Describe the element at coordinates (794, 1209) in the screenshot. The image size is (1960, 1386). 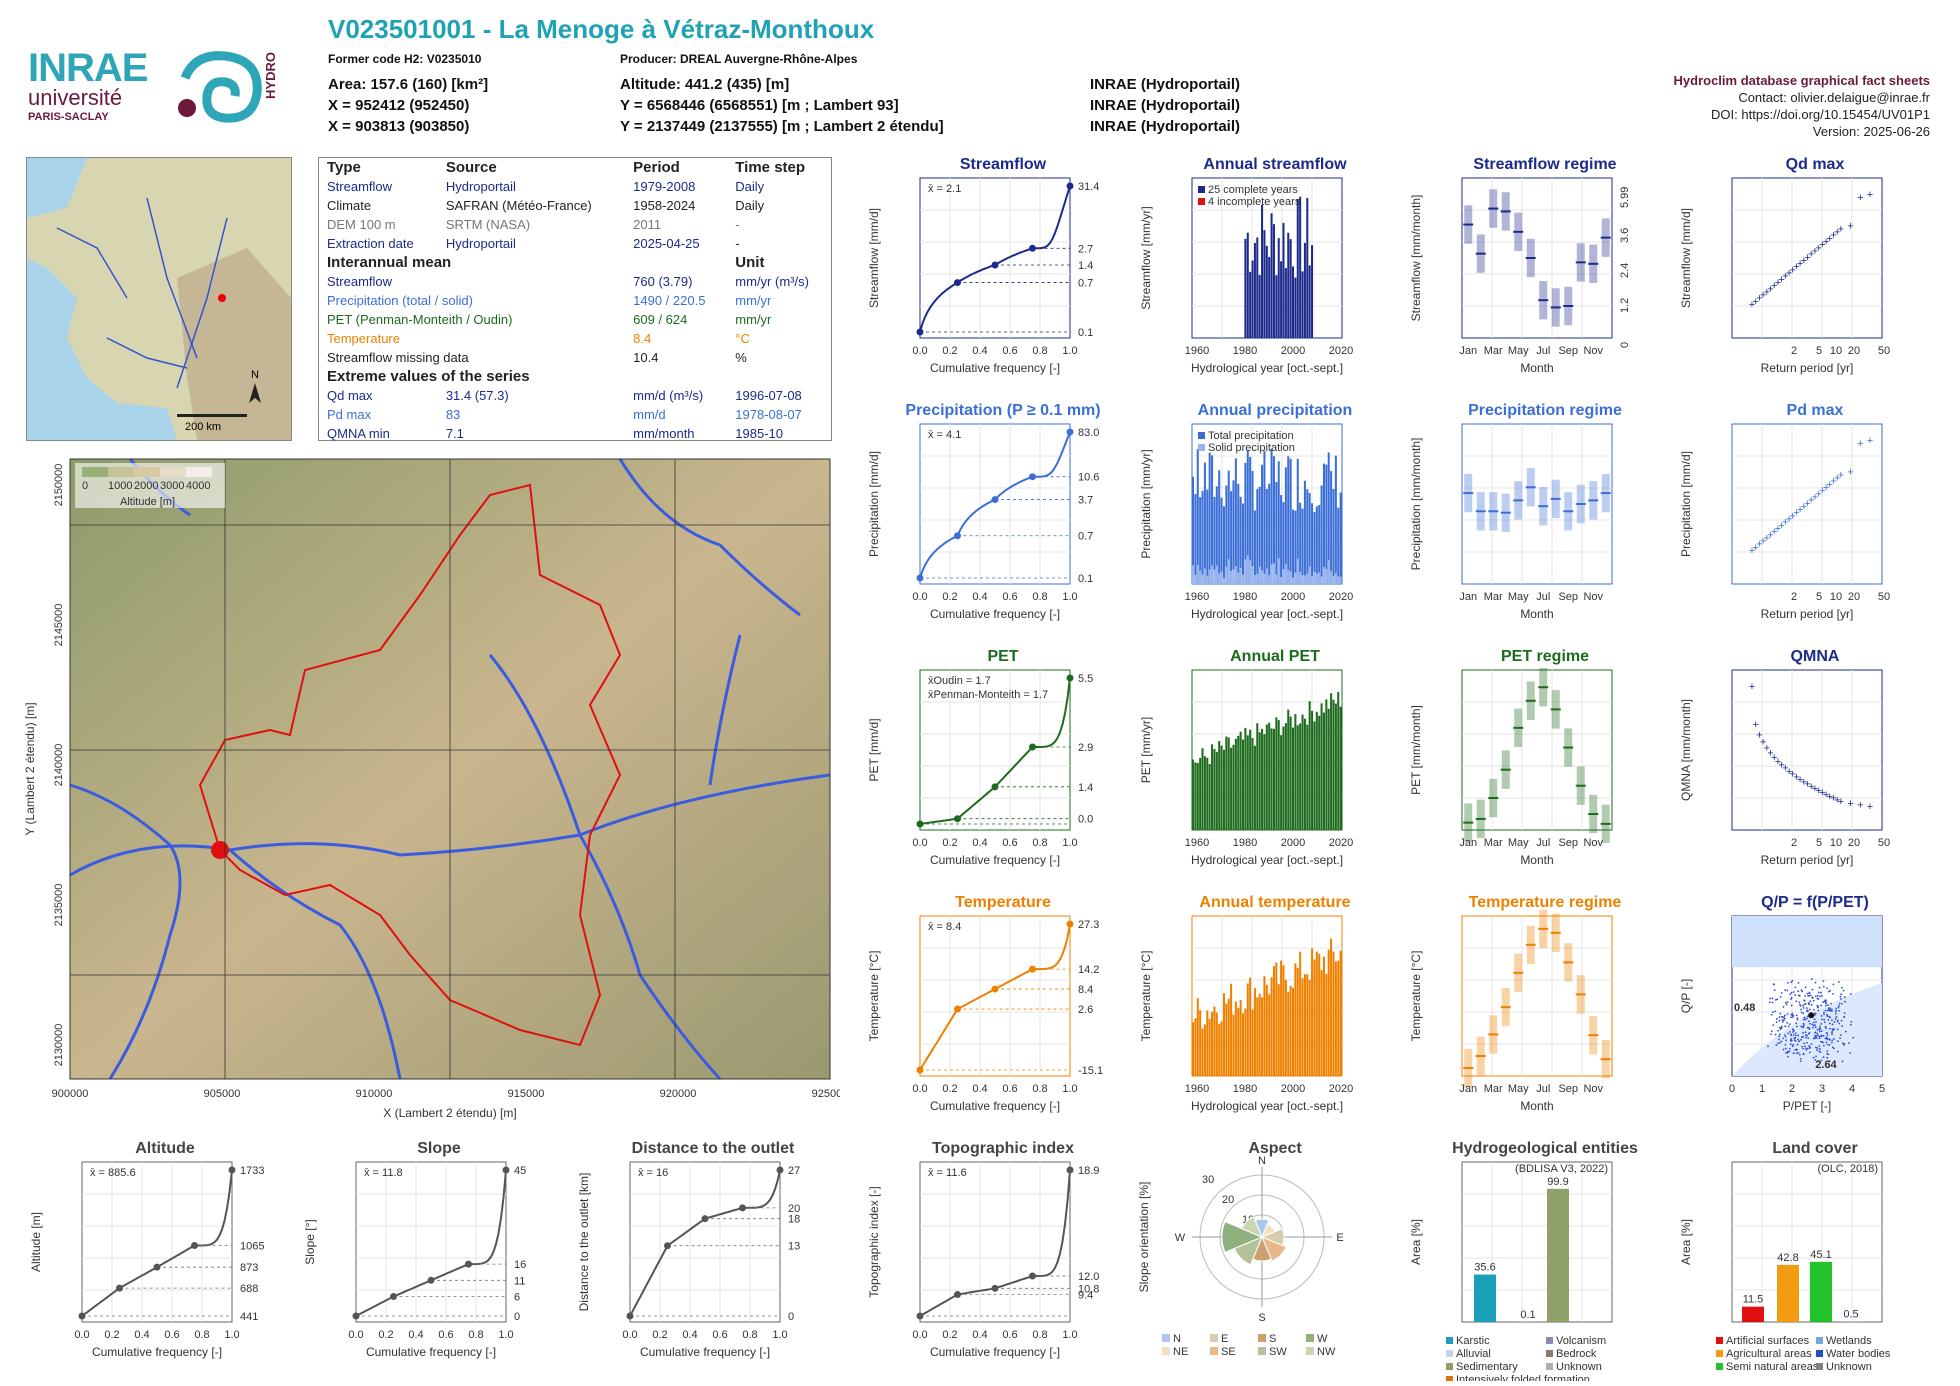
I see `quantile-label: 20` at that location.